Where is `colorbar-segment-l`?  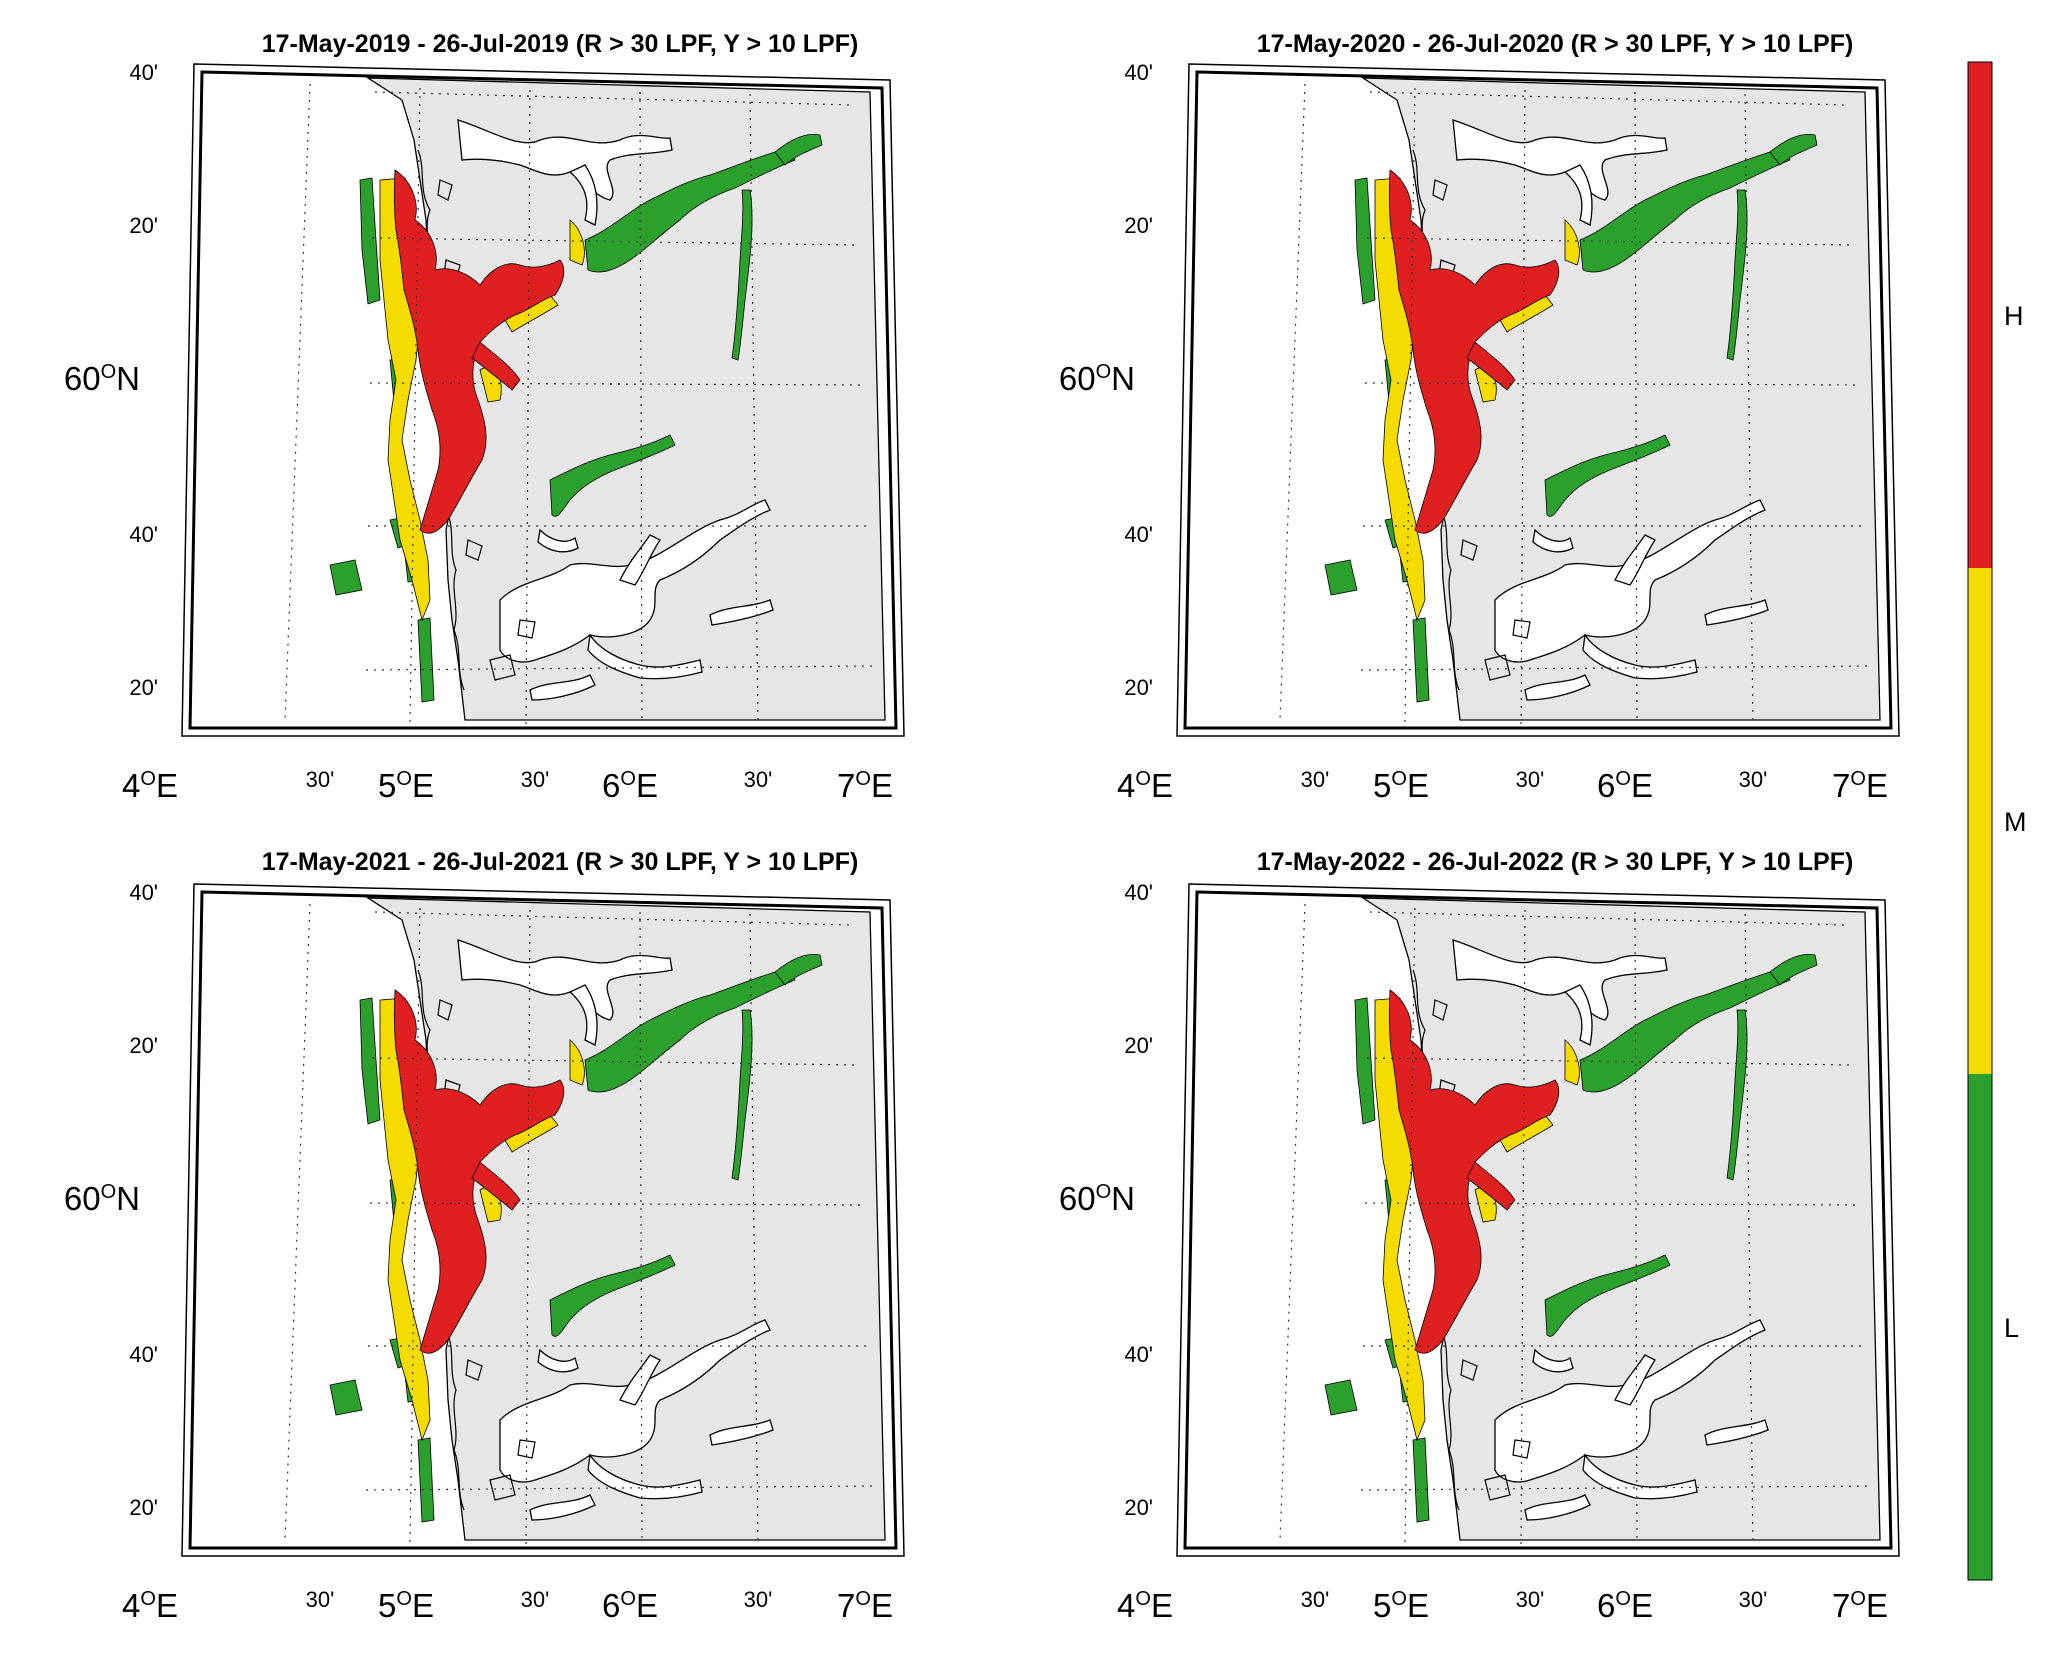 colorbar-segment-l is located at coordinates (1980, 1327).